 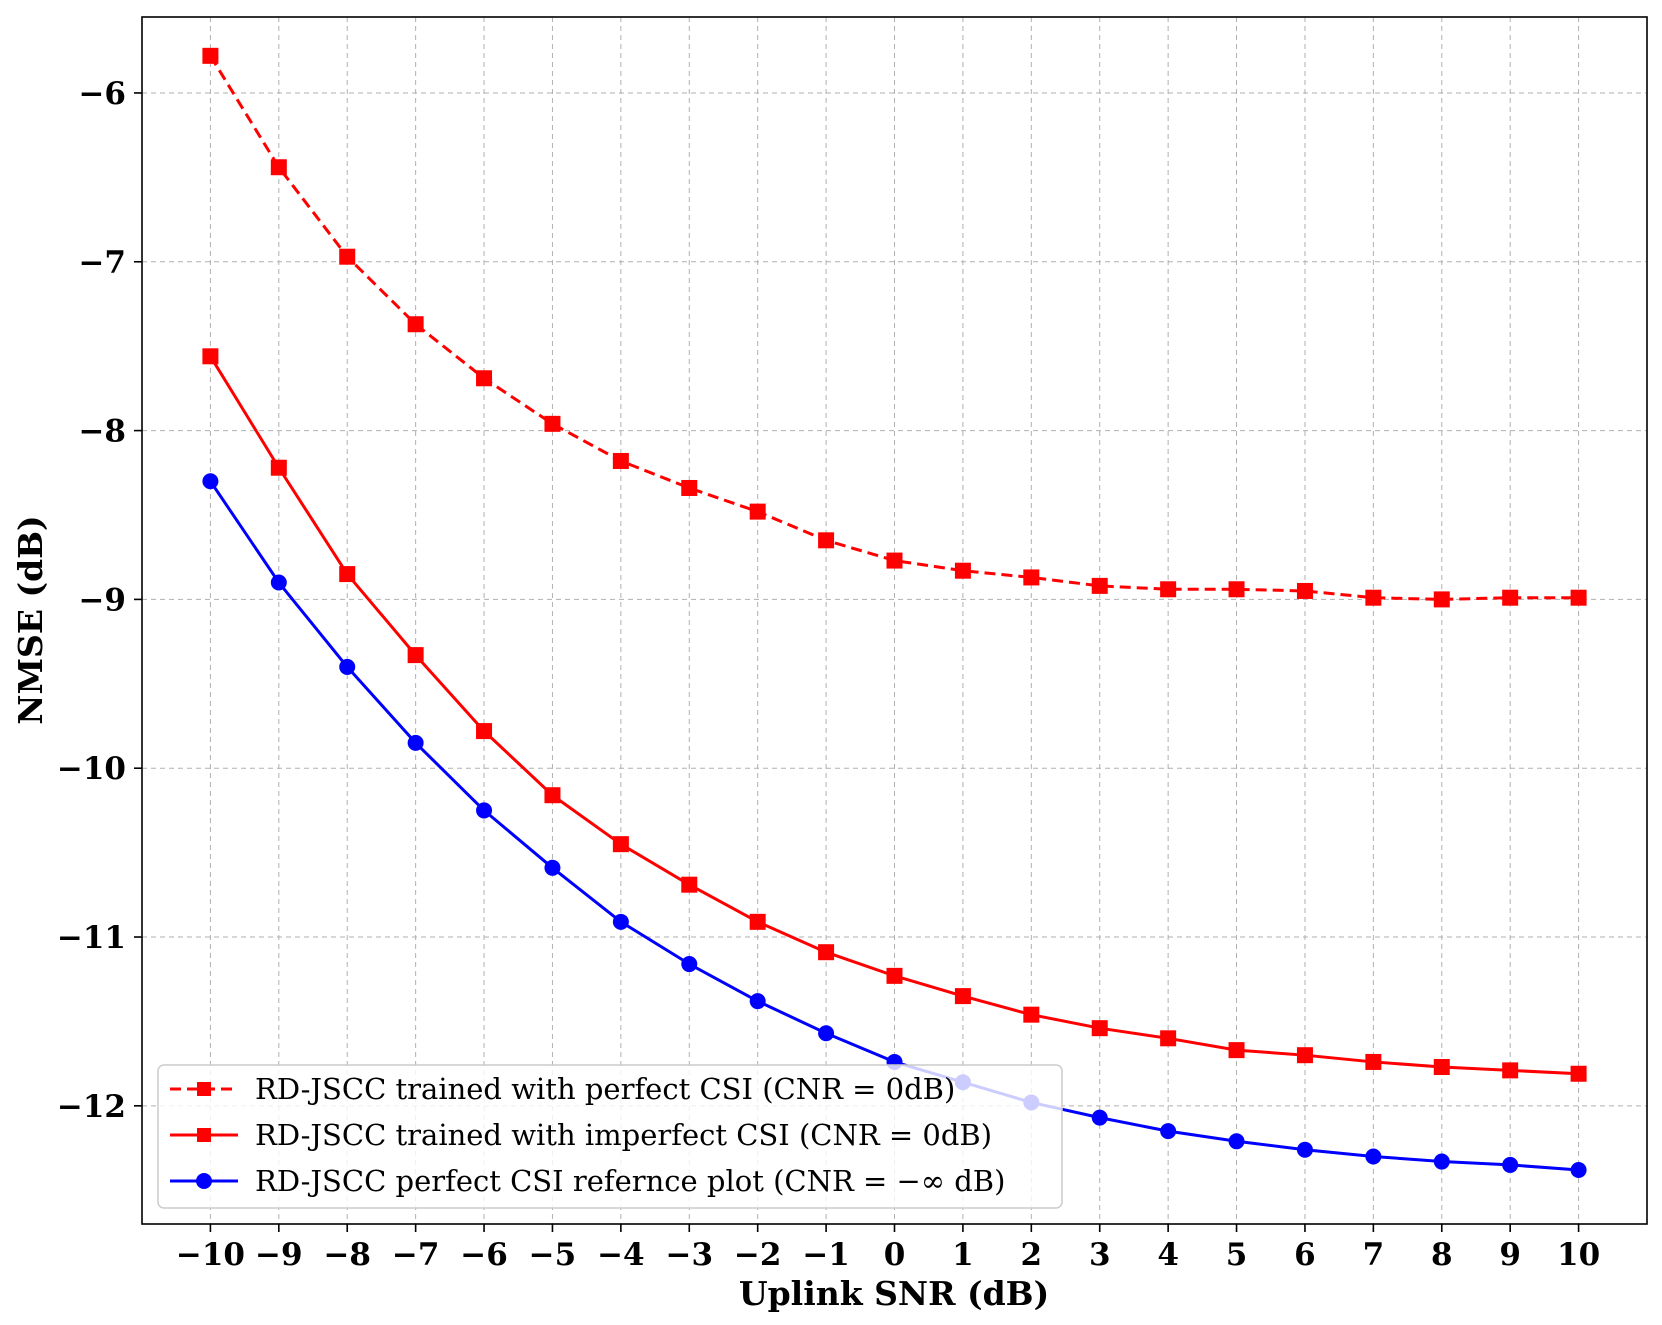 I want to click on y-tick-label: −10, so click(x=91, y=769).